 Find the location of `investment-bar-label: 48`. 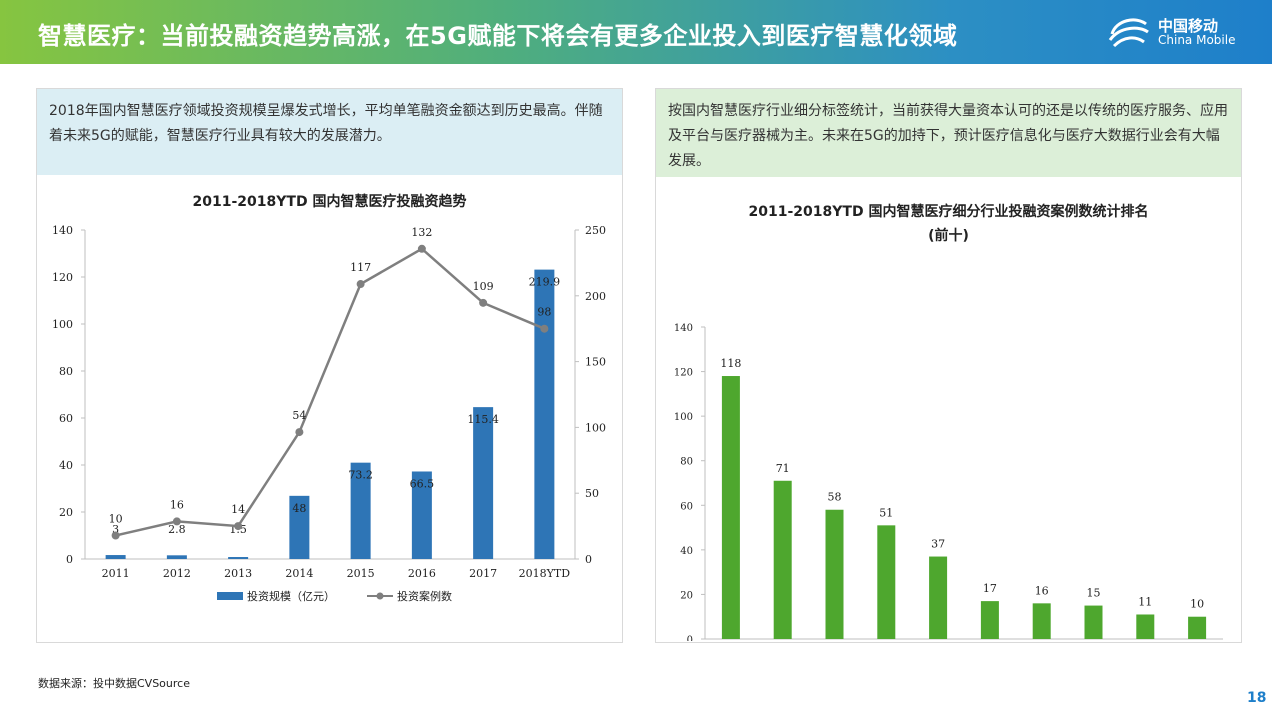

investment-bar-label: 48 is located at coordinates (299, 508).